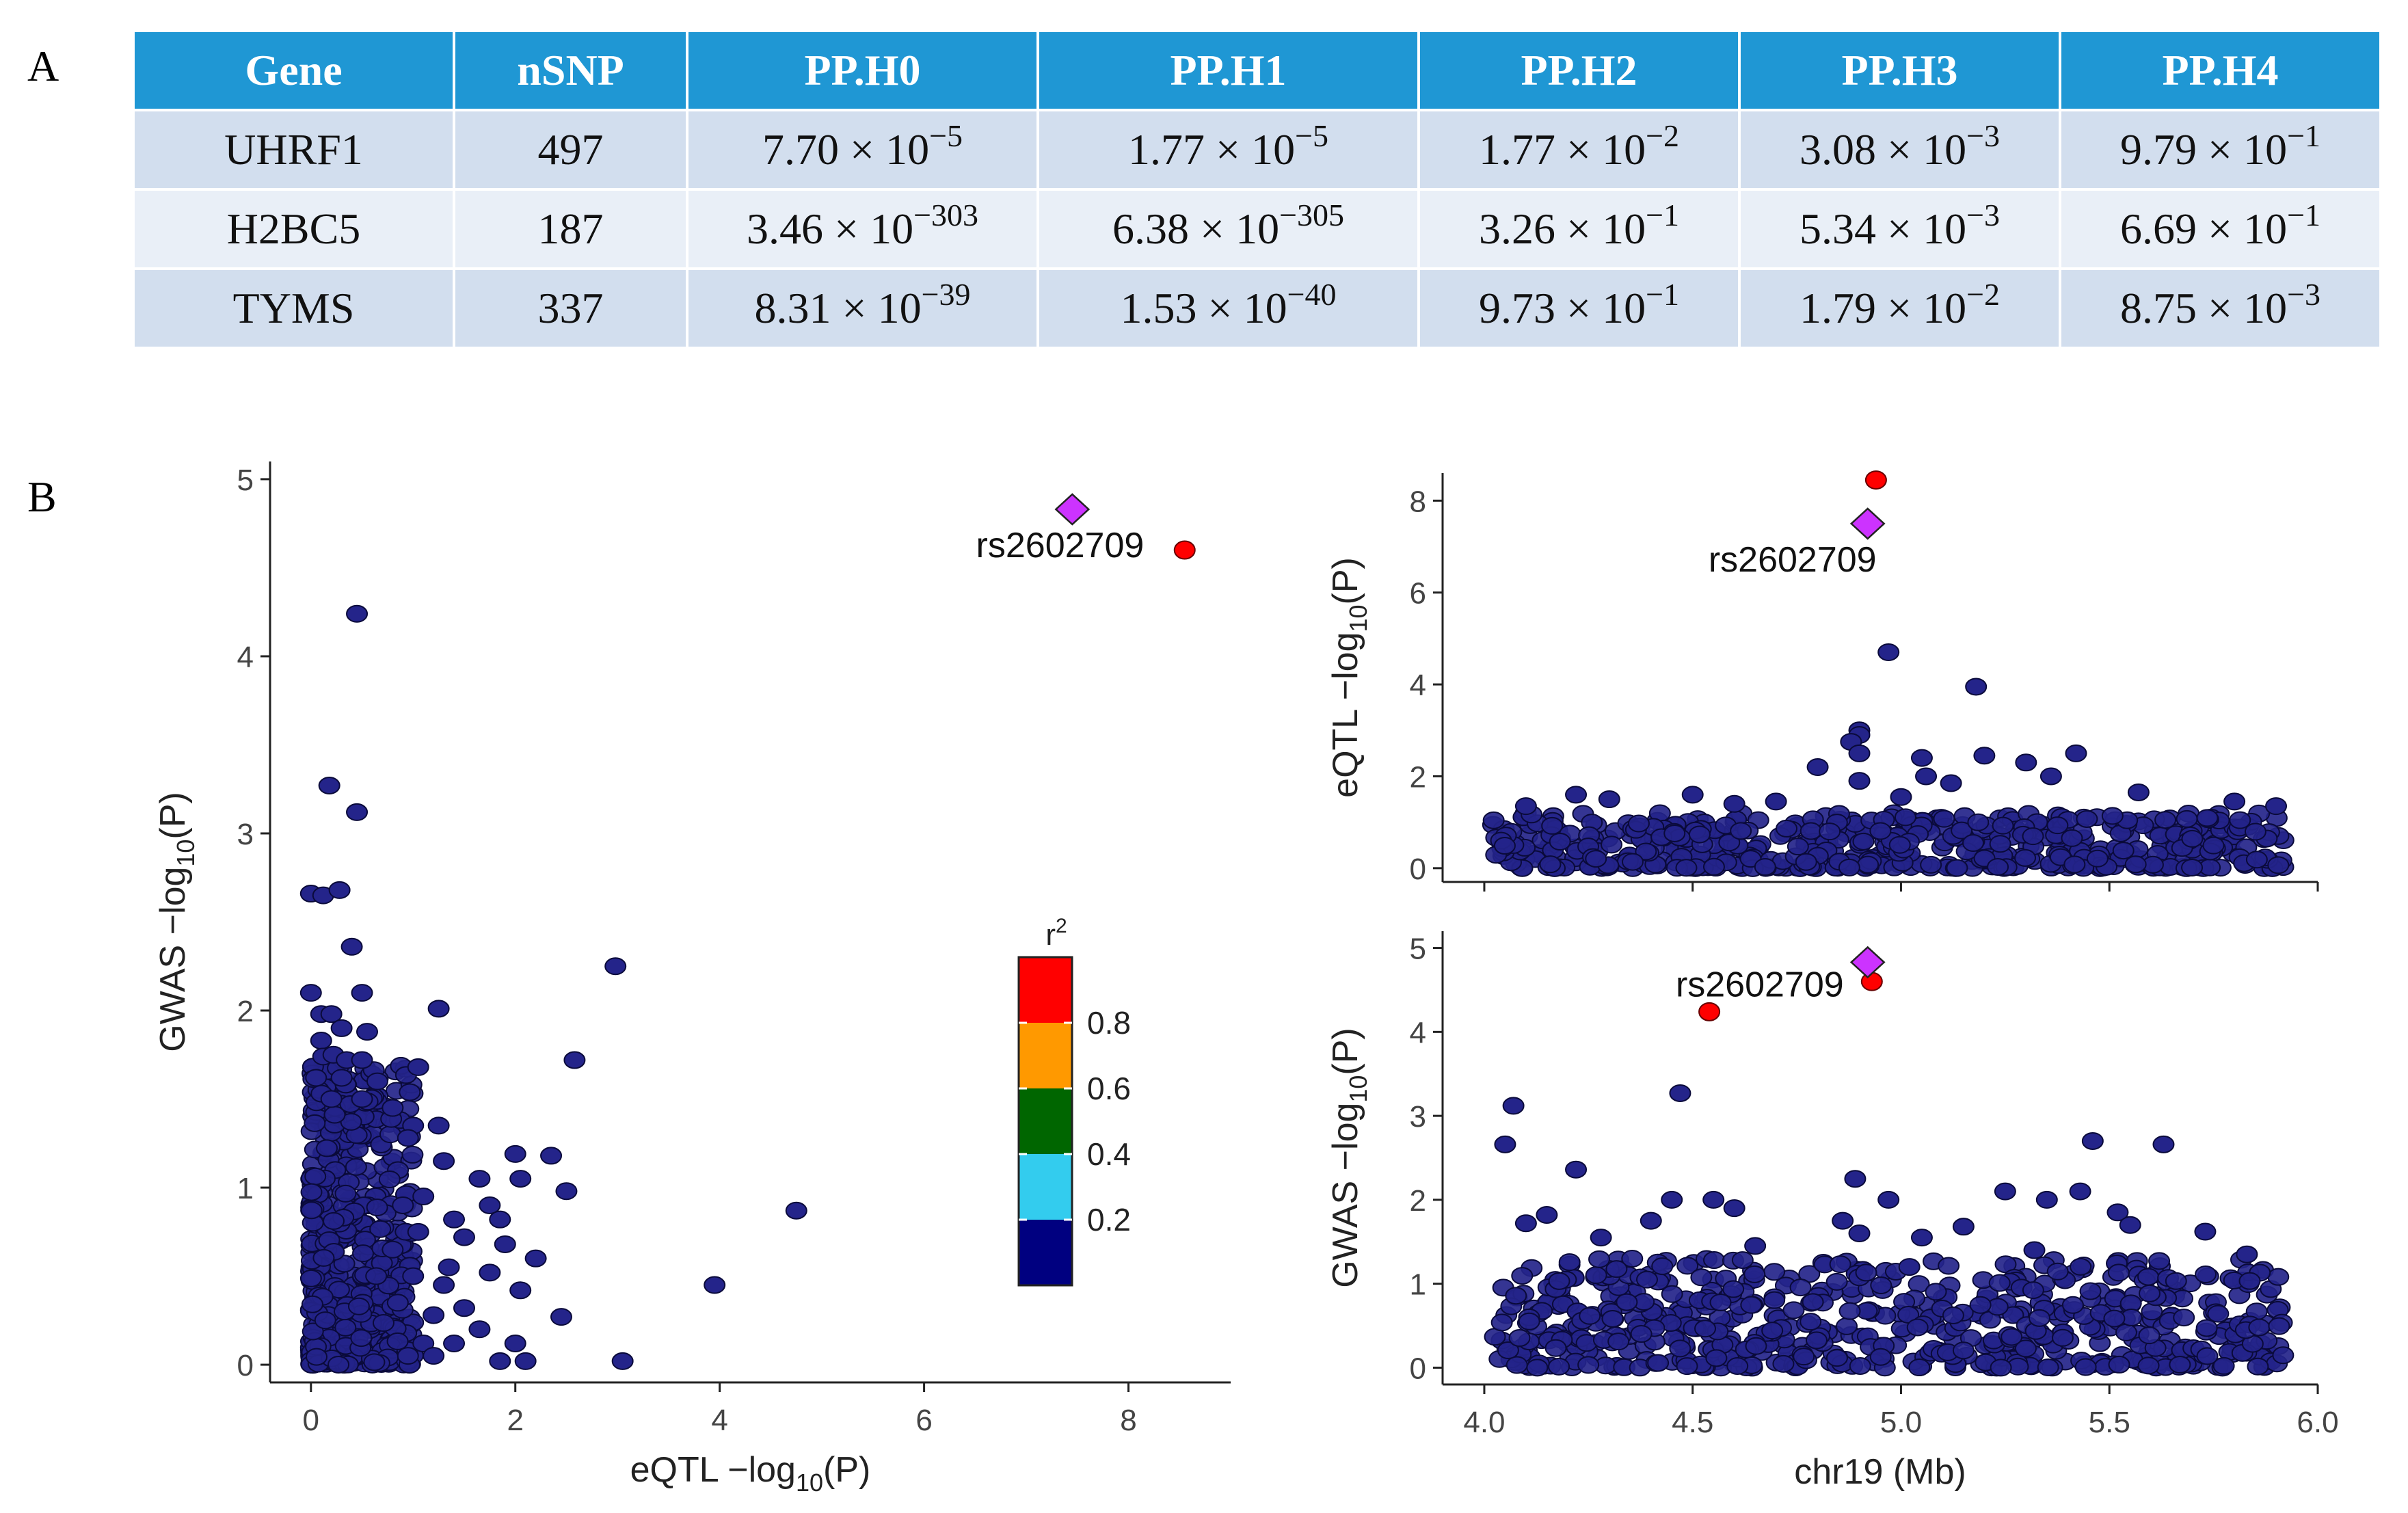 This screenshot has height=1513, width=2408. Describe the element at coordinates (294, 150) in the screenshot. I see `cell-gene: UHRF1` at that location.